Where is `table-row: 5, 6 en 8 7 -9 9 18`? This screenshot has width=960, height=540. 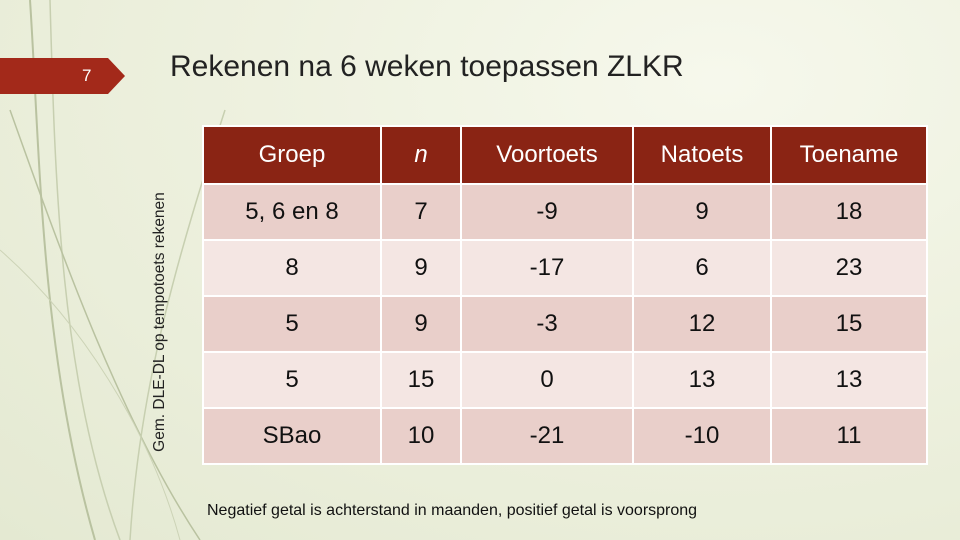
table-row: 5, 6 en 8 7 -9 9 18 is located at coordinates (565, 212).